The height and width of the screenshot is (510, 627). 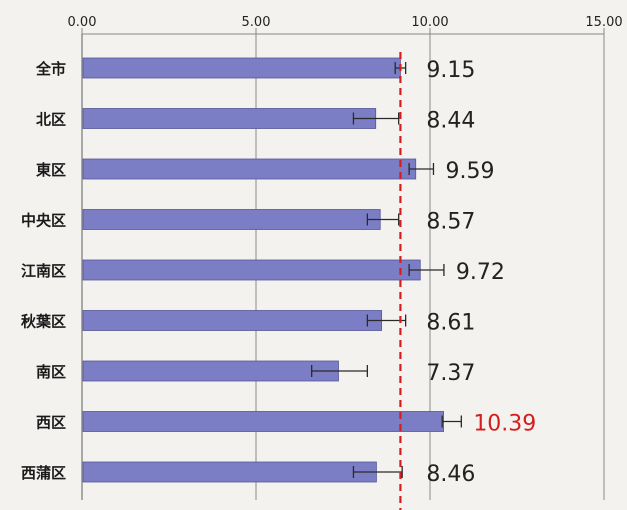 I want to click on category-label: 江南区, so click(x=43, y=271).